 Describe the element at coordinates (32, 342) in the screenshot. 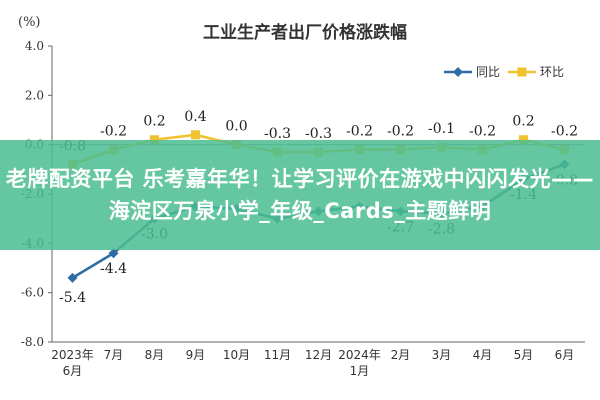

I see `y-tick-label: -8.0` at that location.